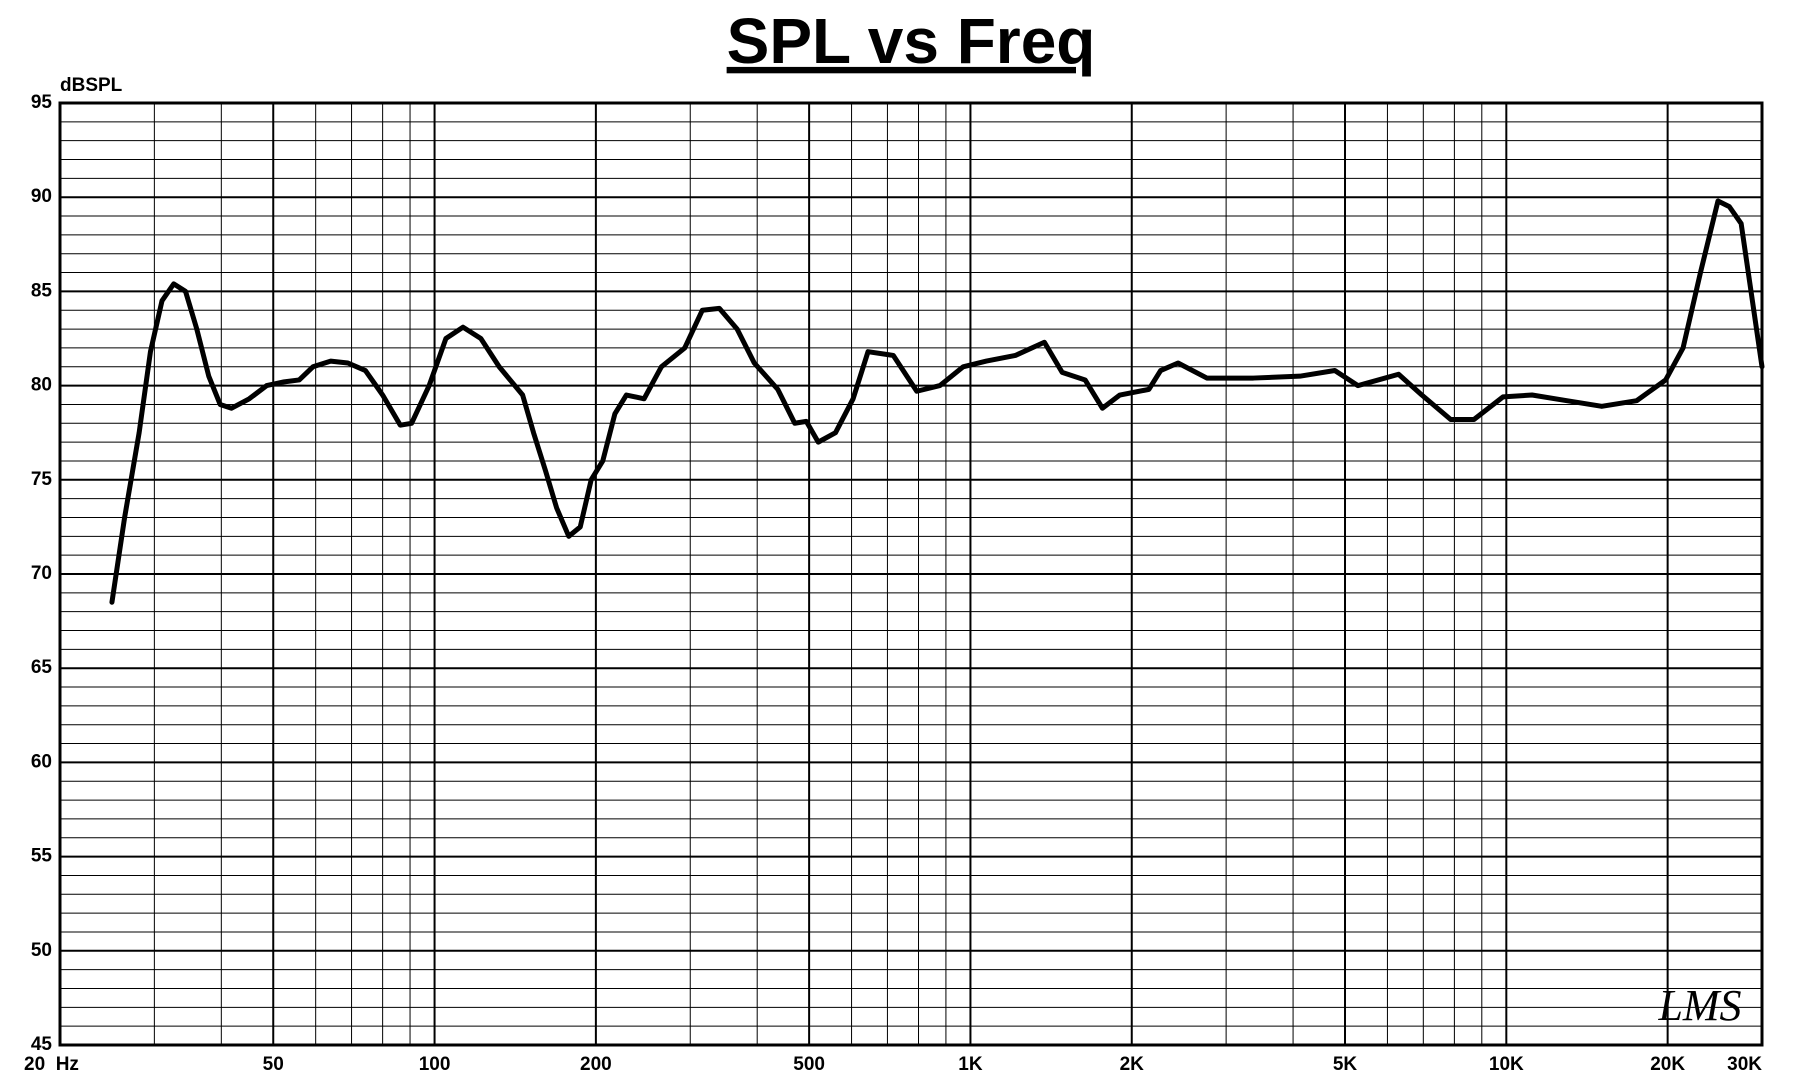 This screenshot has height=1083, width=1797. I want to click on x-tick-label: 500, so click(809, 1064).